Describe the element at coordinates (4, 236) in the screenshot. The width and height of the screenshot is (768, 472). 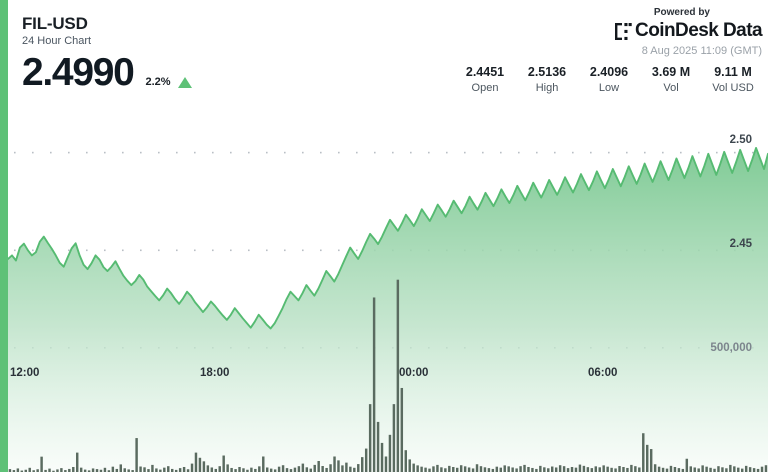
I see `left-accent-bar` at that location.